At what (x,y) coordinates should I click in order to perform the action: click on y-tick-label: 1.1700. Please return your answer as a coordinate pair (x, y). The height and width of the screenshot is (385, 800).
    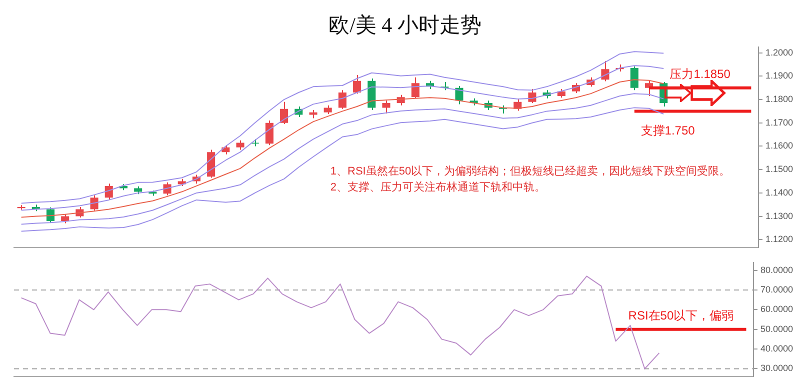
    Looking at the image, I should click on (779, 122).